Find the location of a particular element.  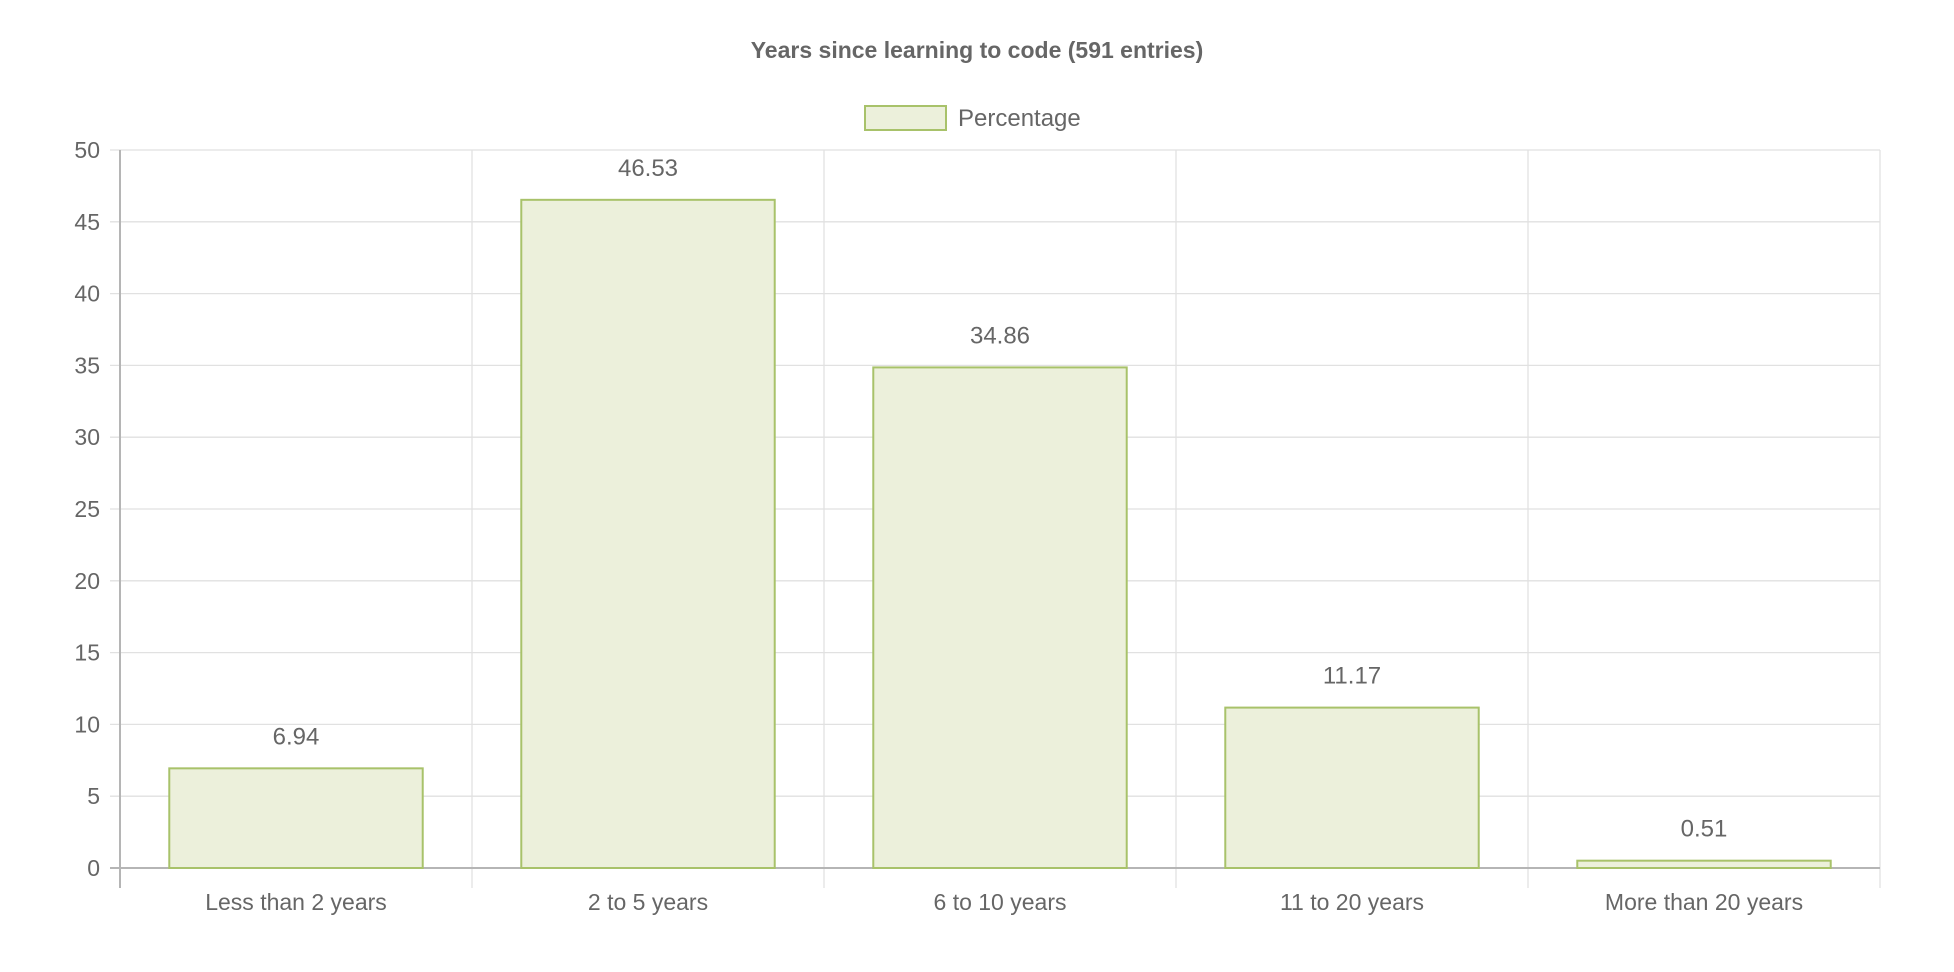

bar-value-label-2: 34.86 is located at coordinates (1000, 335).